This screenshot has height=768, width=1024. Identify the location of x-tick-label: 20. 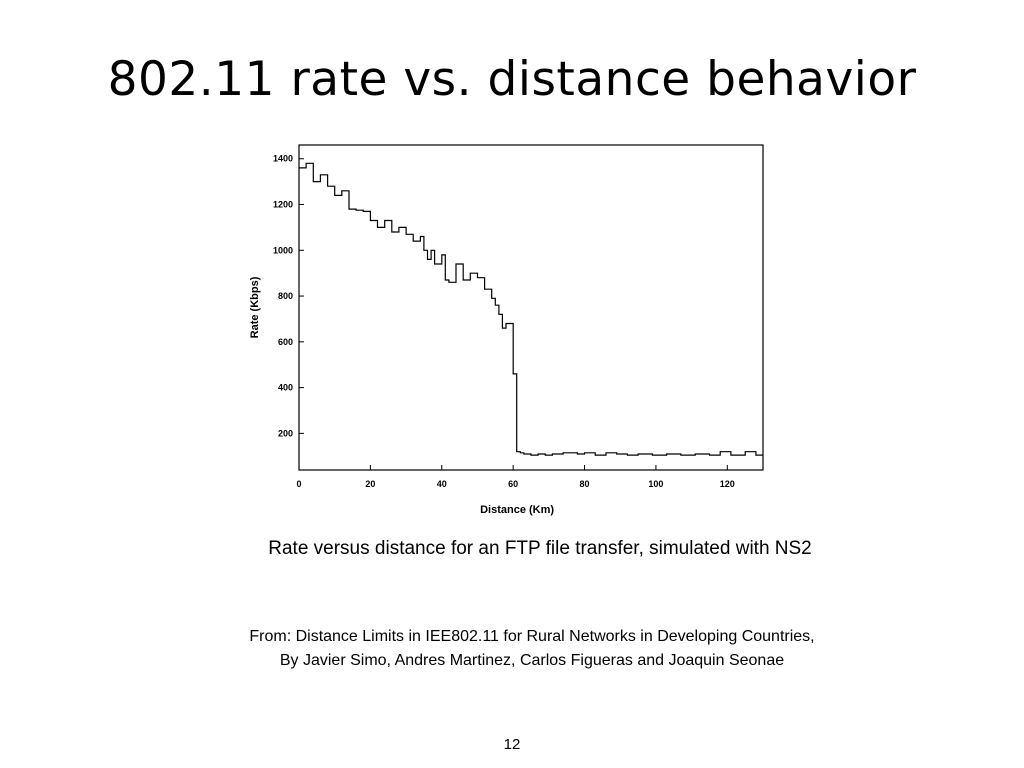
(370, 484).